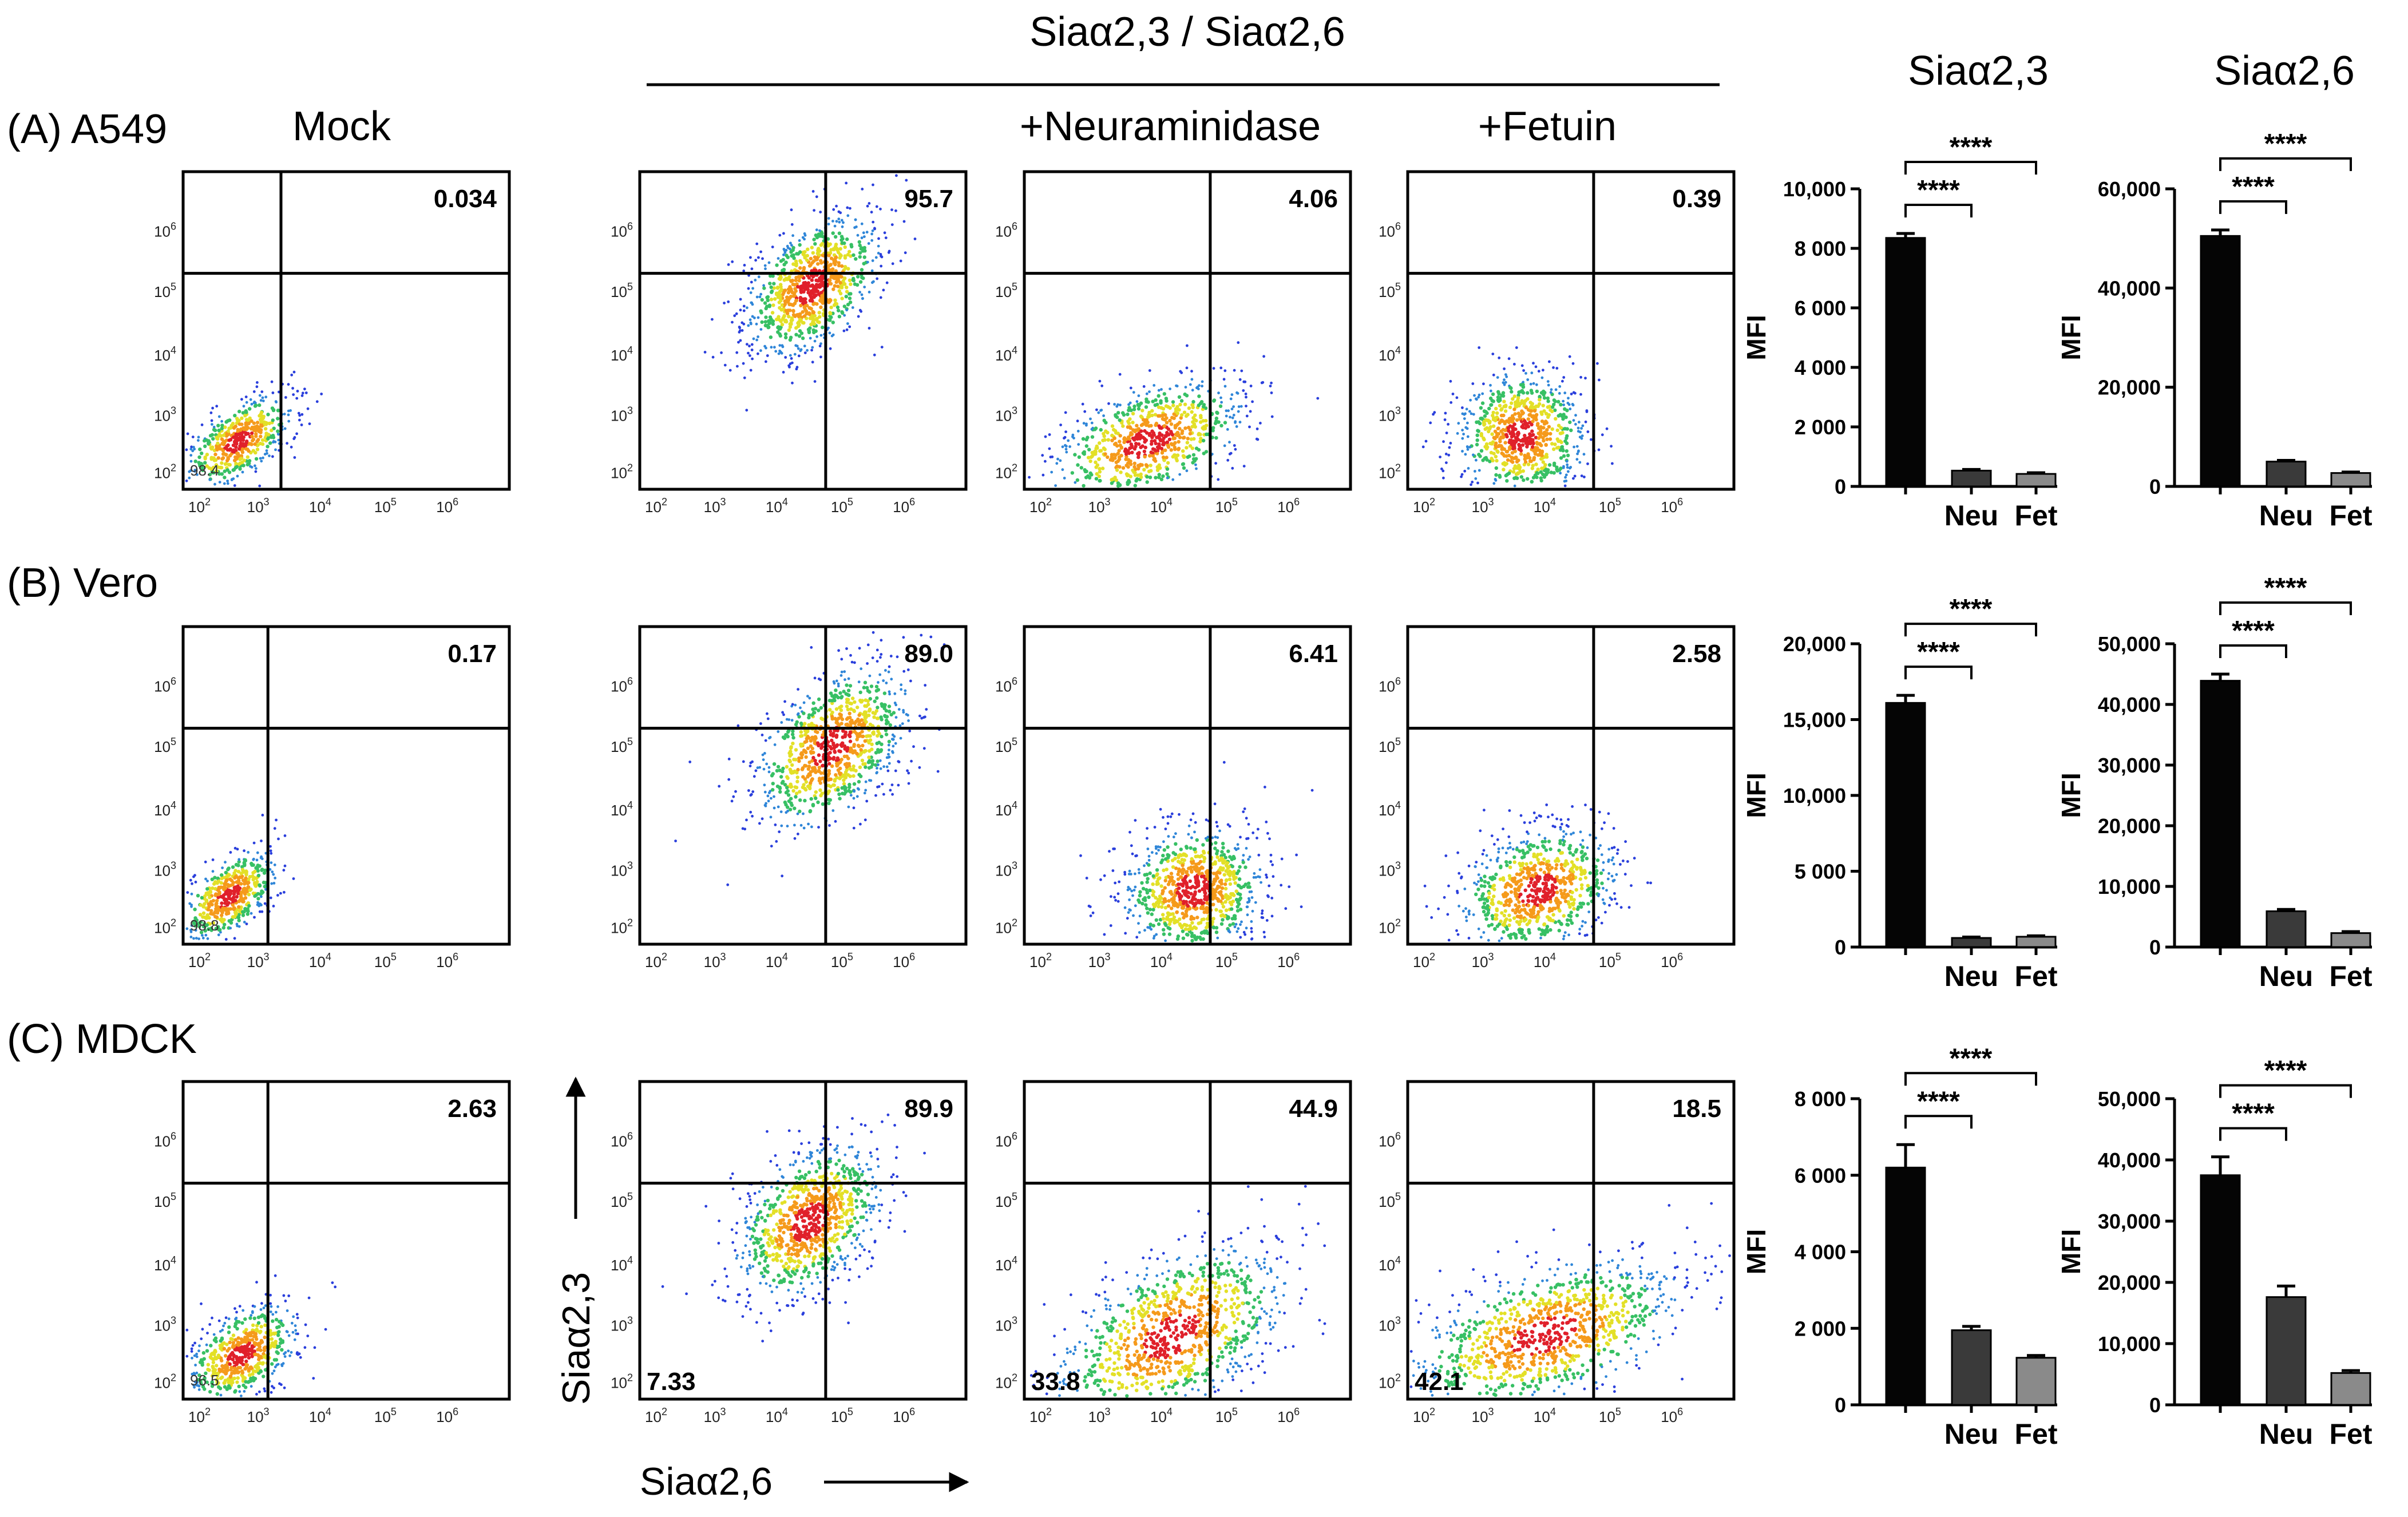  What do you see at coordinates (1313, 1109) in the screenshot?
I see `upper-right-percent: 44.9` at bounding box center [1313, 1109].